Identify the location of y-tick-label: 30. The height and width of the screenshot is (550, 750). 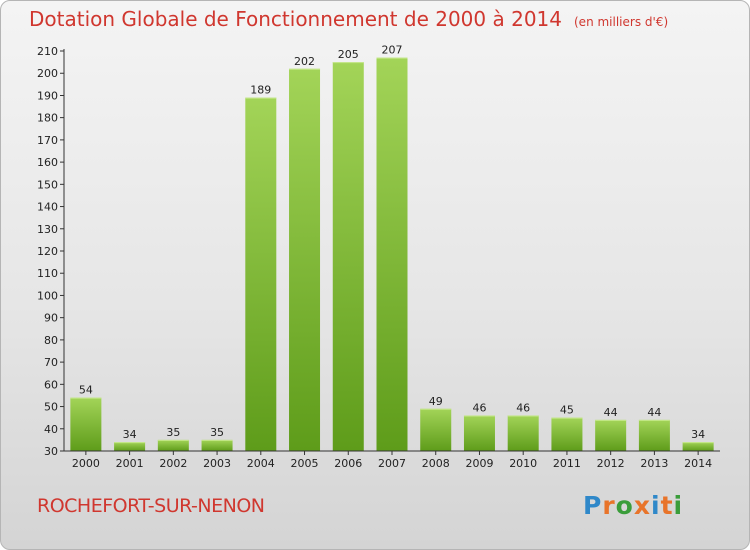
(51, 451).